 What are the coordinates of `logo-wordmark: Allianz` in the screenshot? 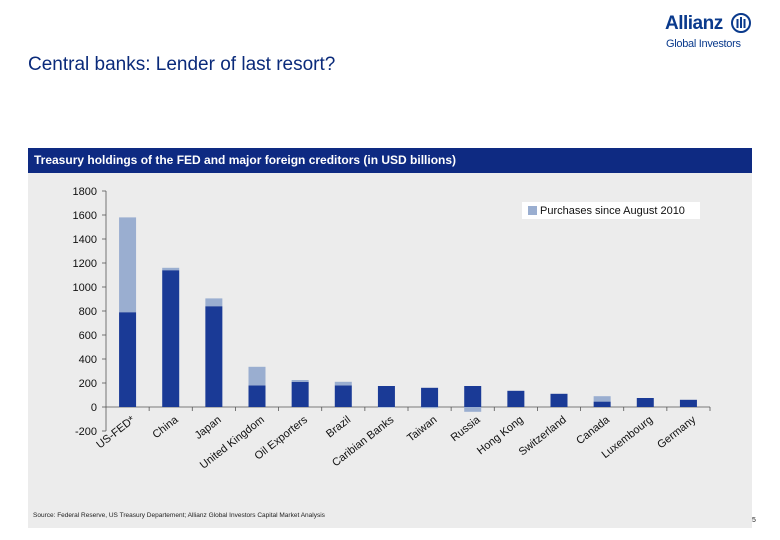 It's located at (694, 23).